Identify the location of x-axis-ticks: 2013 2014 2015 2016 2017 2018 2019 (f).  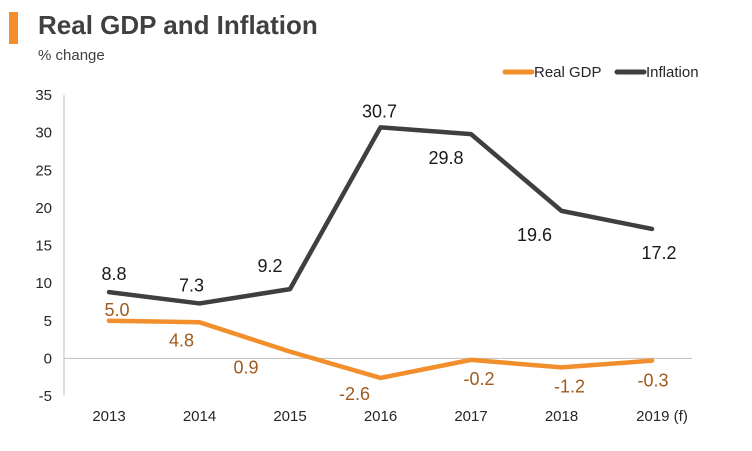
(390, 416).